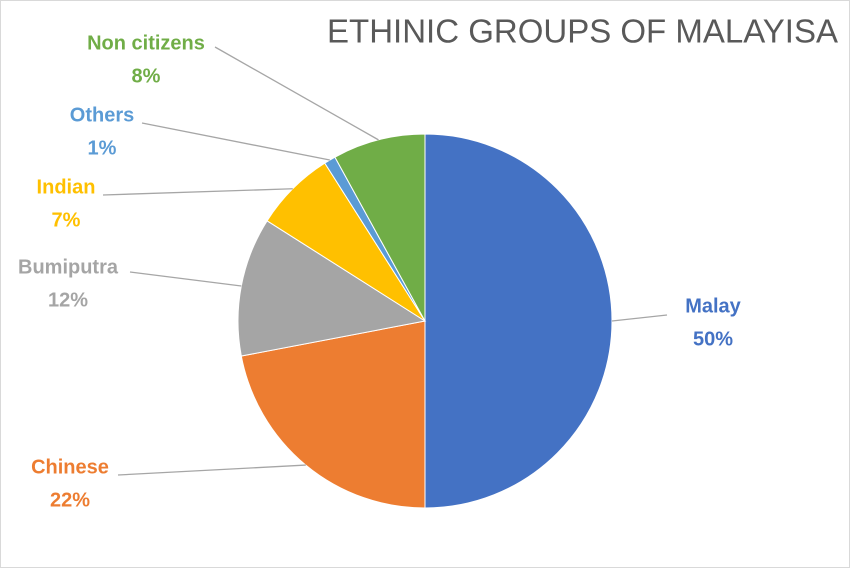  What do you see at coordinates (102, 115) in the screenshot?
I see `data-label-name: Others` at bounding box center [102, 115].